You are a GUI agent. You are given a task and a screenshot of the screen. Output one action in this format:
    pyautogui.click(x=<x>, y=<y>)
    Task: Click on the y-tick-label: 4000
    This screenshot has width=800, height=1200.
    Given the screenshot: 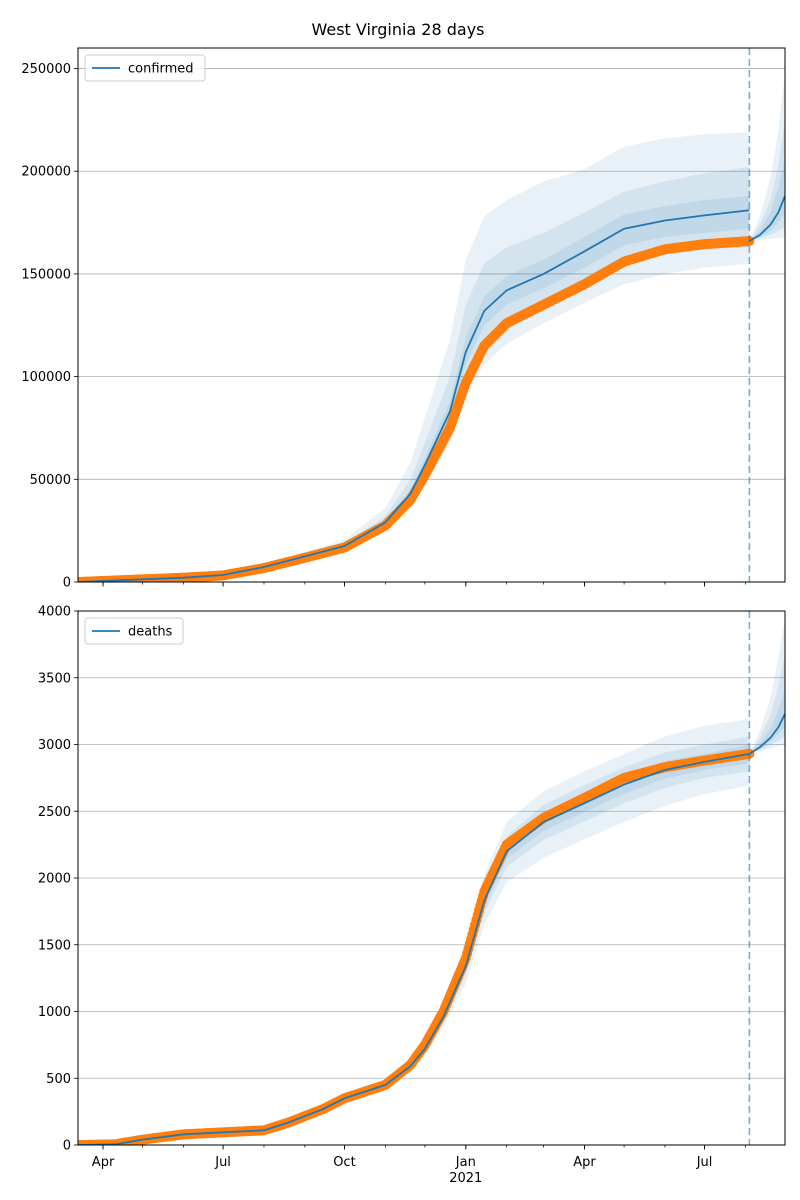 What is the action you would take?
    pyautogui.click(x=54, y=612)
    